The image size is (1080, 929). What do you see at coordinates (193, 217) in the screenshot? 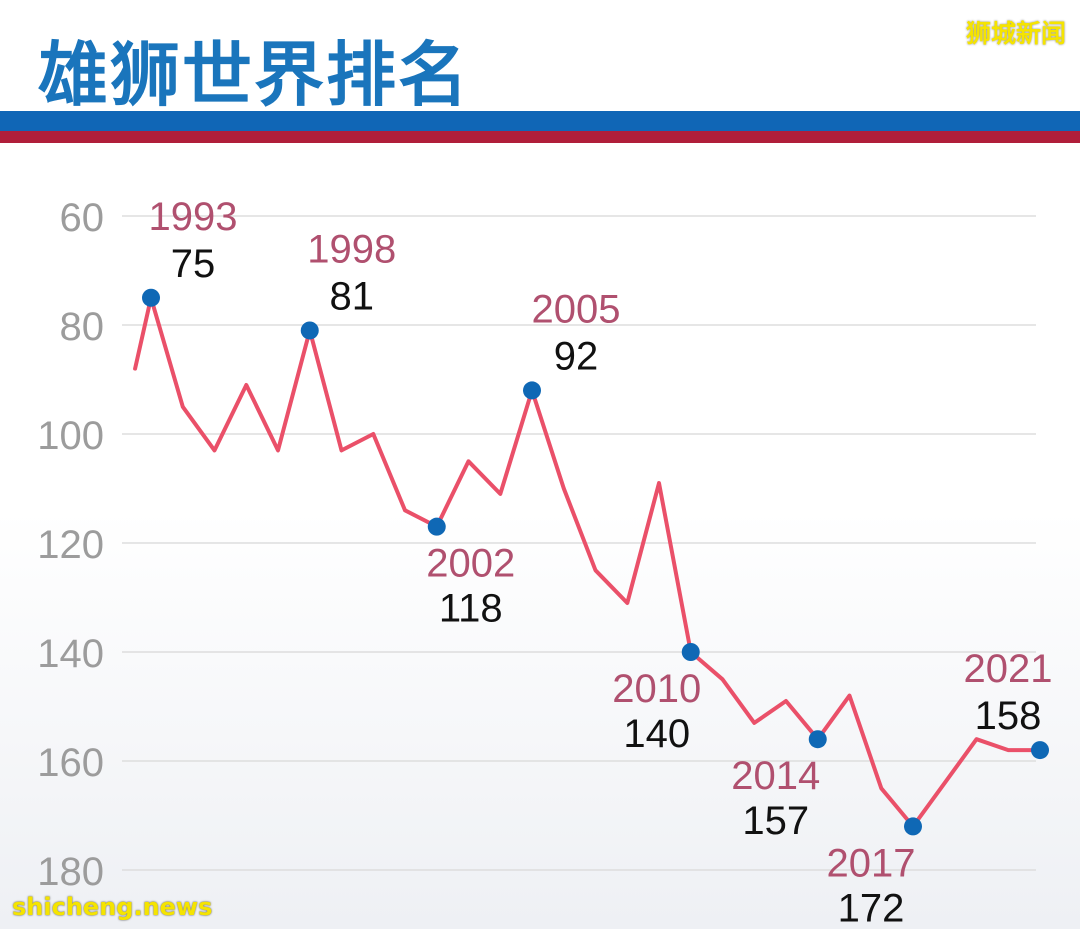
I see `year-label: 1993` at bounding box center [193, 217].